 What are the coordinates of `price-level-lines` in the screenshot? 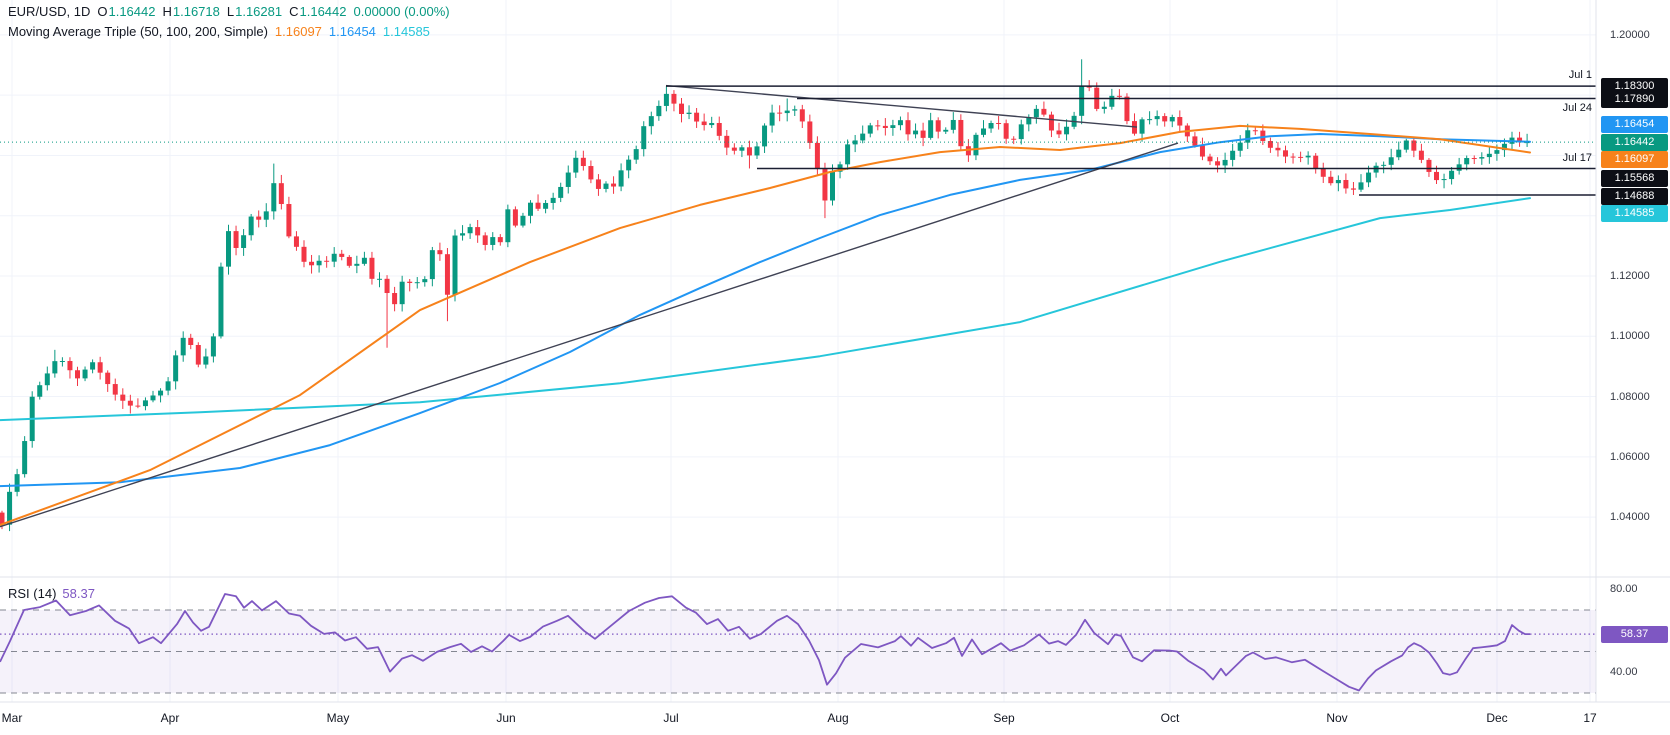 It's located at (1131, 140).